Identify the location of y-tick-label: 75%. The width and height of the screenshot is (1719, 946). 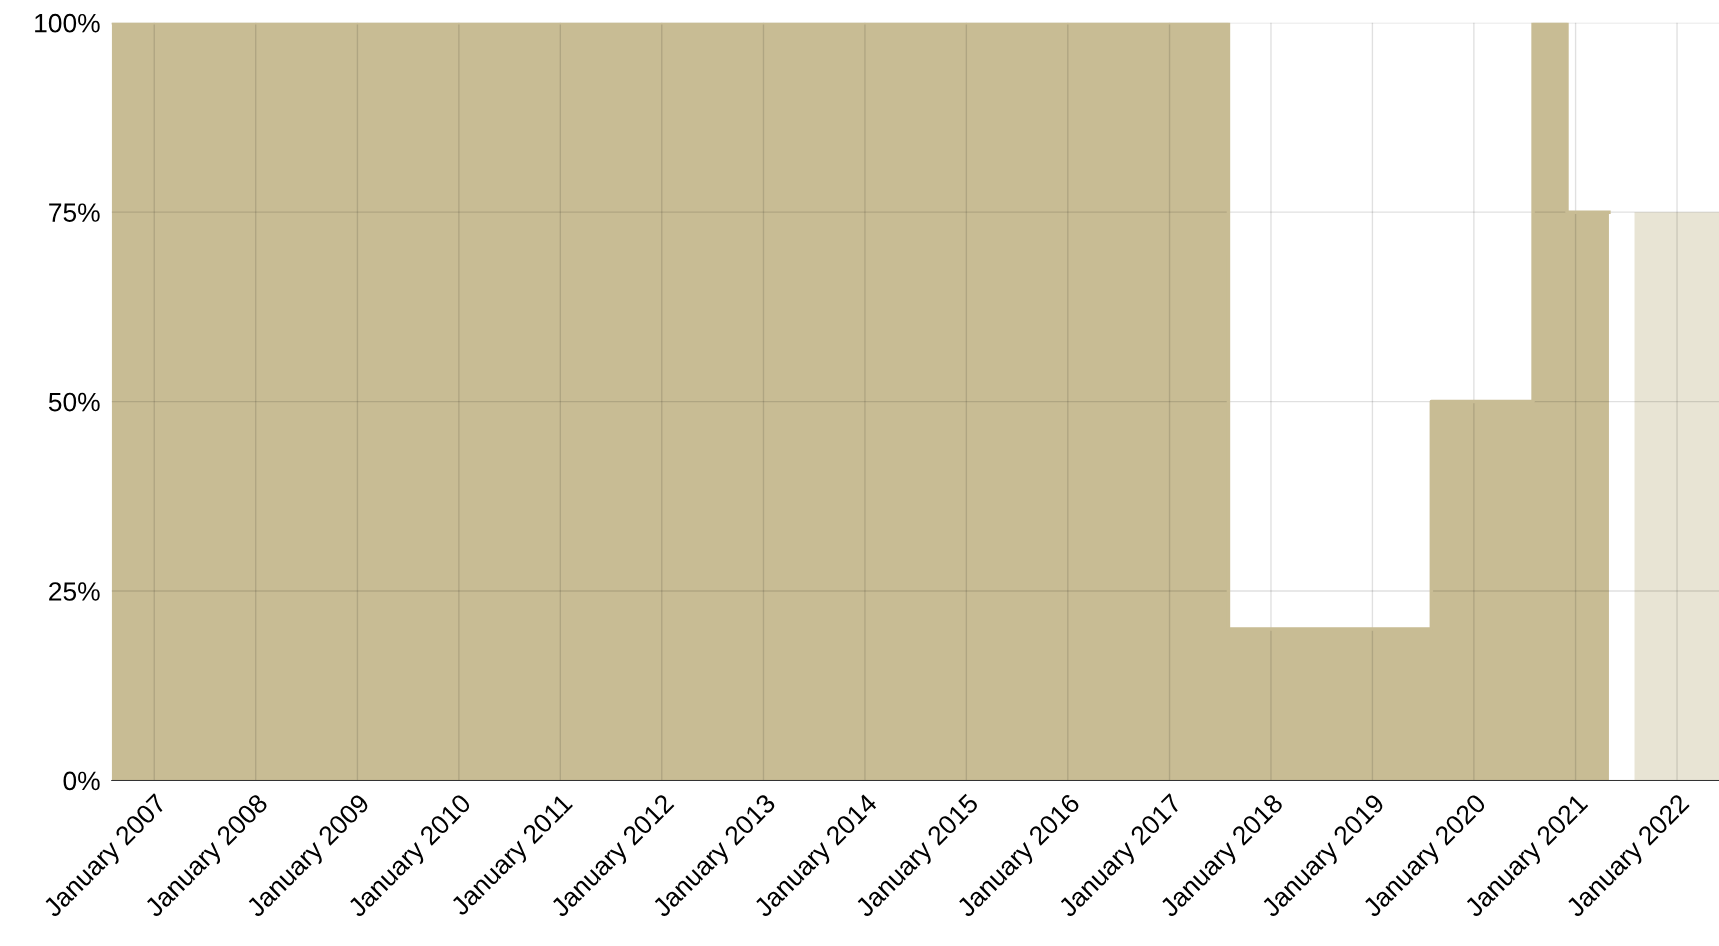
(74, 212).